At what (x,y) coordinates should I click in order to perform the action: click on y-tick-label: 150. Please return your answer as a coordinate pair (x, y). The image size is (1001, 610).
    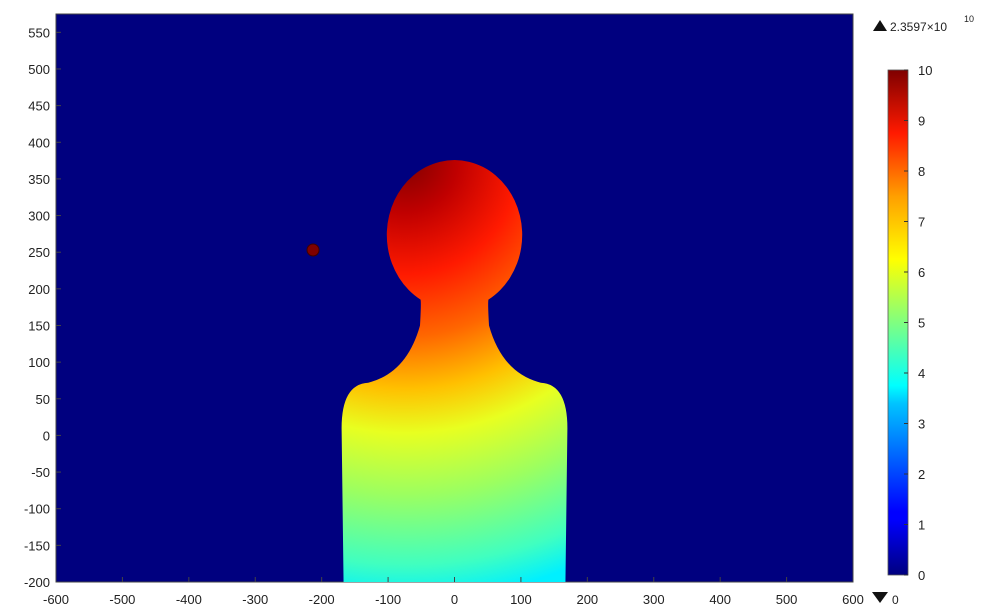
    Looking at the image, I should click on (39, 325).